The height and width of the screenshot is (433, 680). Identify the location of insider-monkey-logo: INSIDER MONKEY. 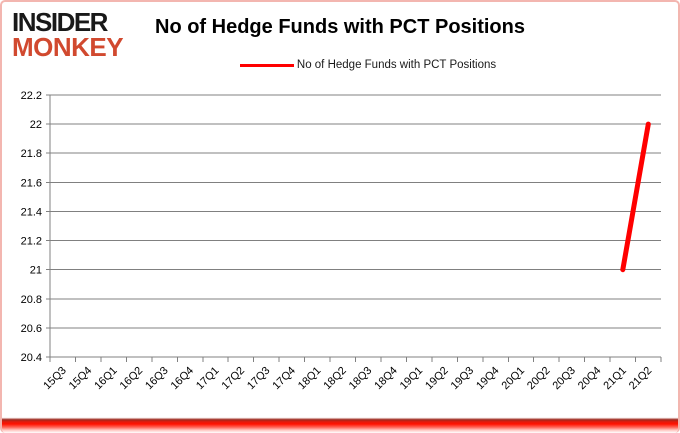
(68, 34).